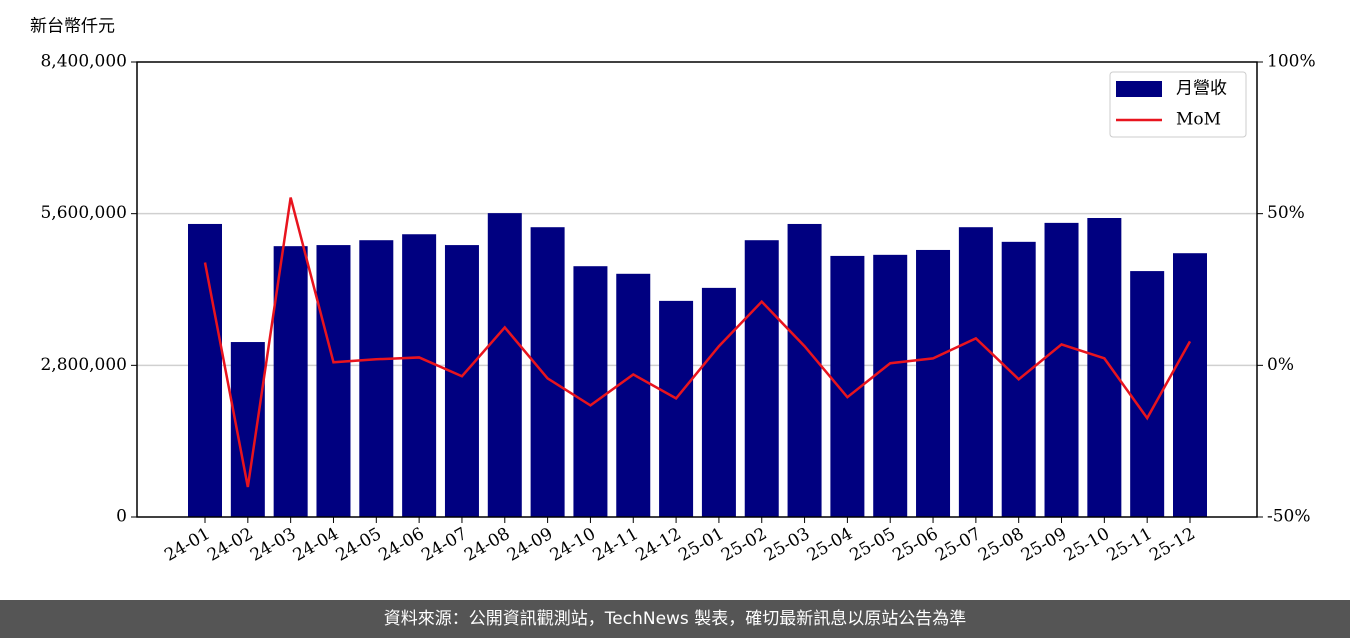  Describe the element at coordinates (444, 545) in the screenshot. I see `x-tick-label: 24-07` at that location.